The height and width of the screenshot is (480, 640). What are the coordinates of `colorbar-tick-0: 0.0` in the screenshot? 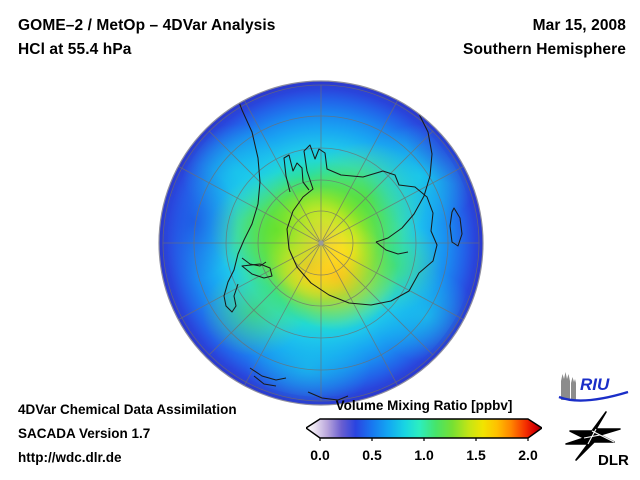 It's located at (320, 455).